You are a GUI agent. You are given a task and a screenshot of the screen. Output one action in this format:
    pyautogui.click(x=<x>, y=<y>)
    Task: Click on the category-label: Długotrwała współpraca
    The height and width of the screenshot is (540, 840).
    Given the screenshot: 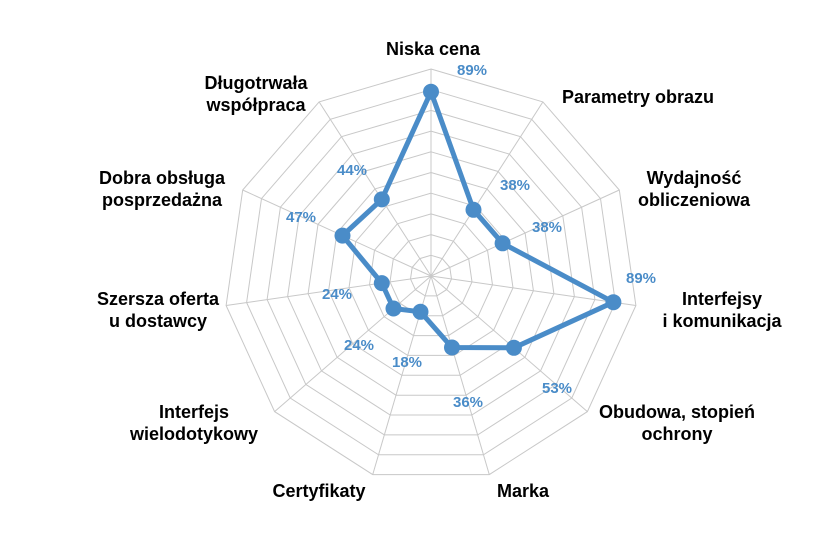 What is the action you would take?
    pyautogui.click(x=256, y=94)
    